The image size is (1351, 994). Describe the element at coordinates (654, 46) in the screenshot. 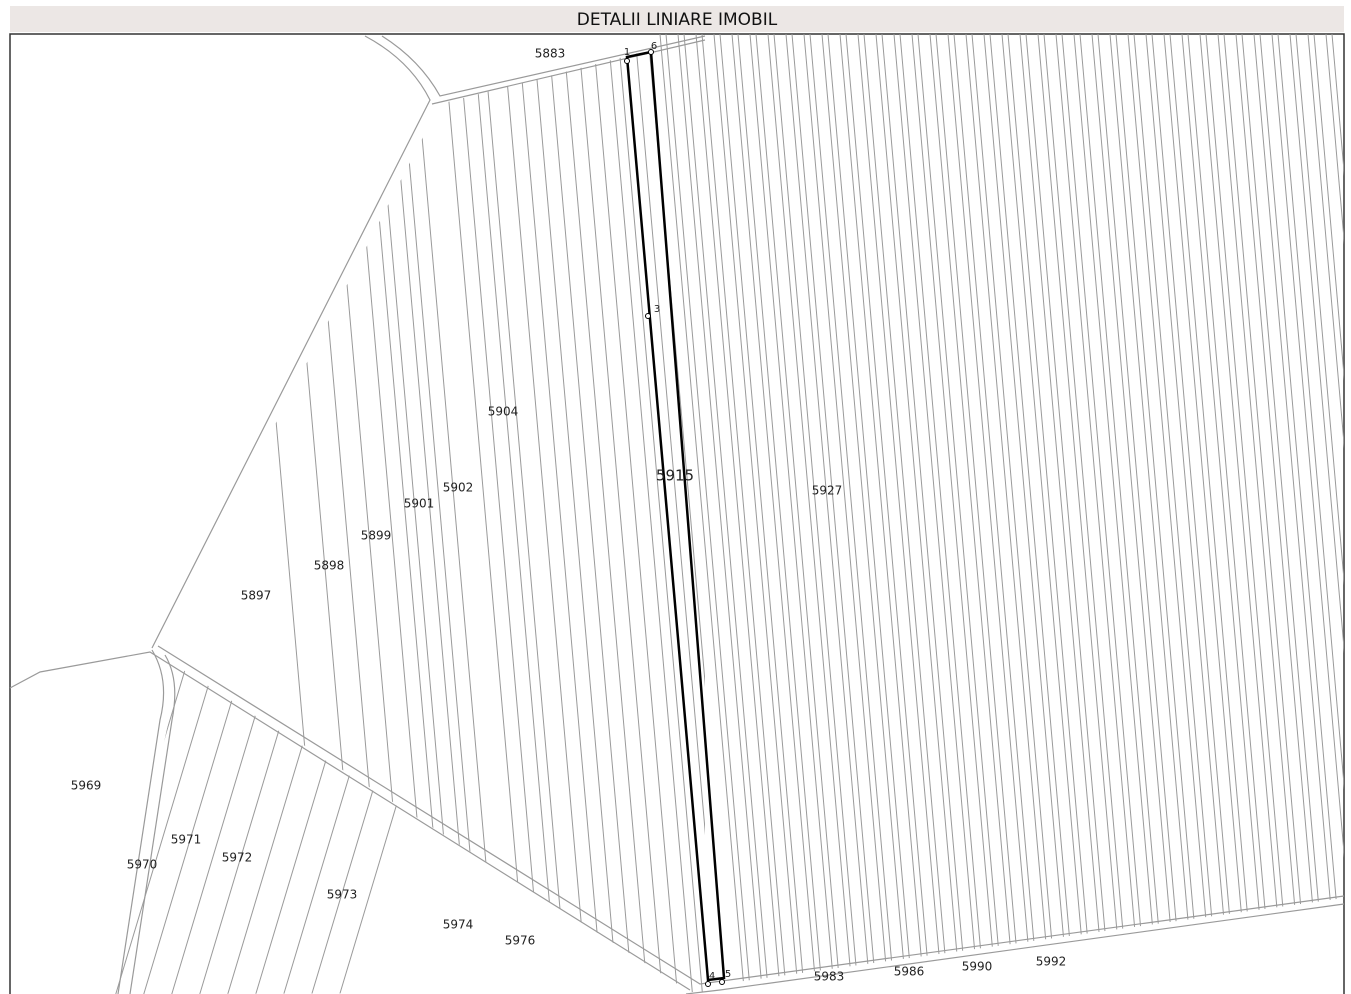

I see `vertex-label: 6` at that location.